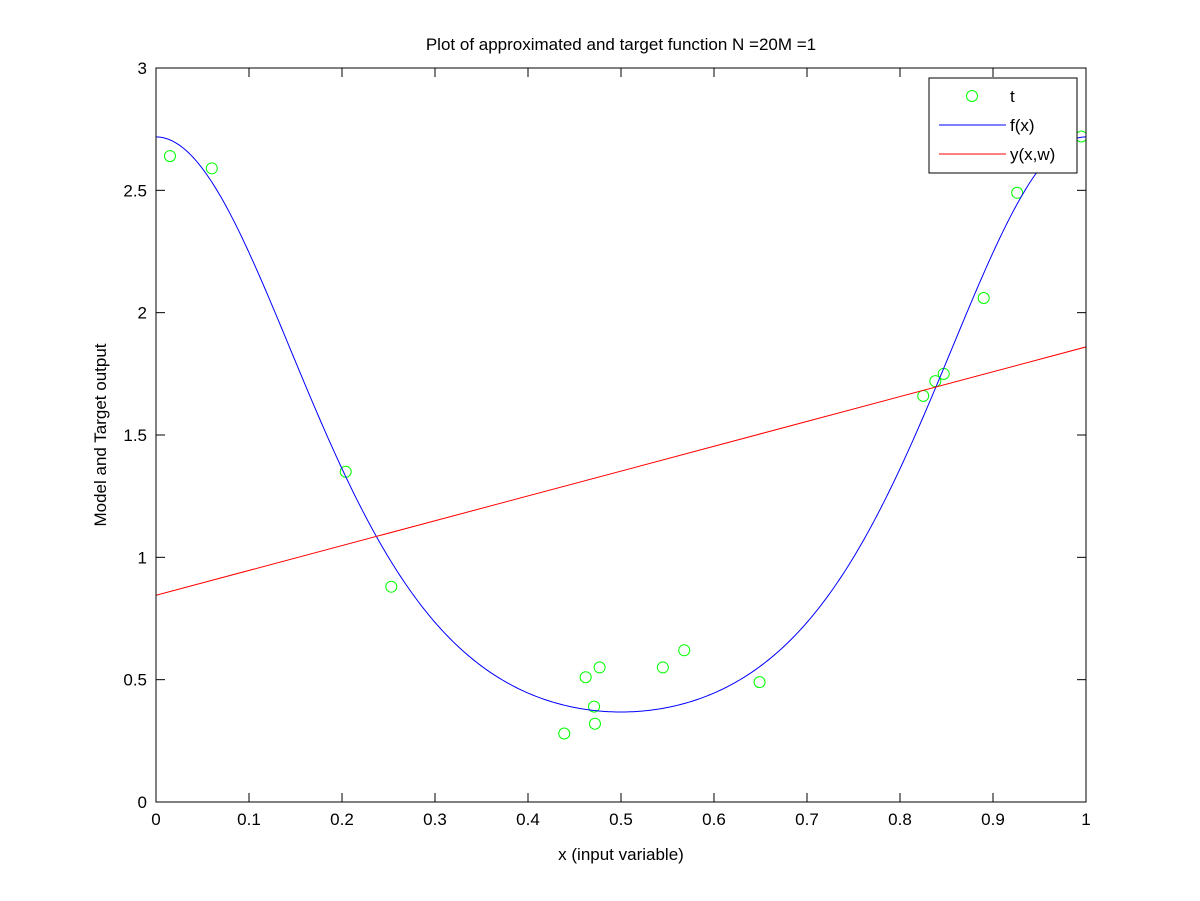 This screenshot has height=901, width=1200. Describe the element at coordinates (972, 96) in the screenshot. I see `legend-marker-t` at that location.